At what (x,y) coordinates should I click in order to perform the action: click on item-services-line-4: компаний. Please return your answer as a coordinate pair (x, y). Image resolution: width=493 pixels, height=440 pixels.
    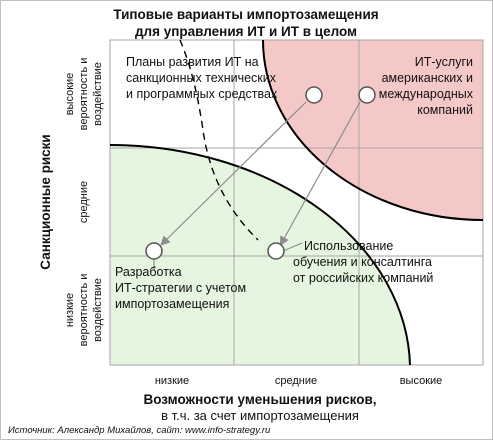
    Looking at the image, I should click on (445, 110).